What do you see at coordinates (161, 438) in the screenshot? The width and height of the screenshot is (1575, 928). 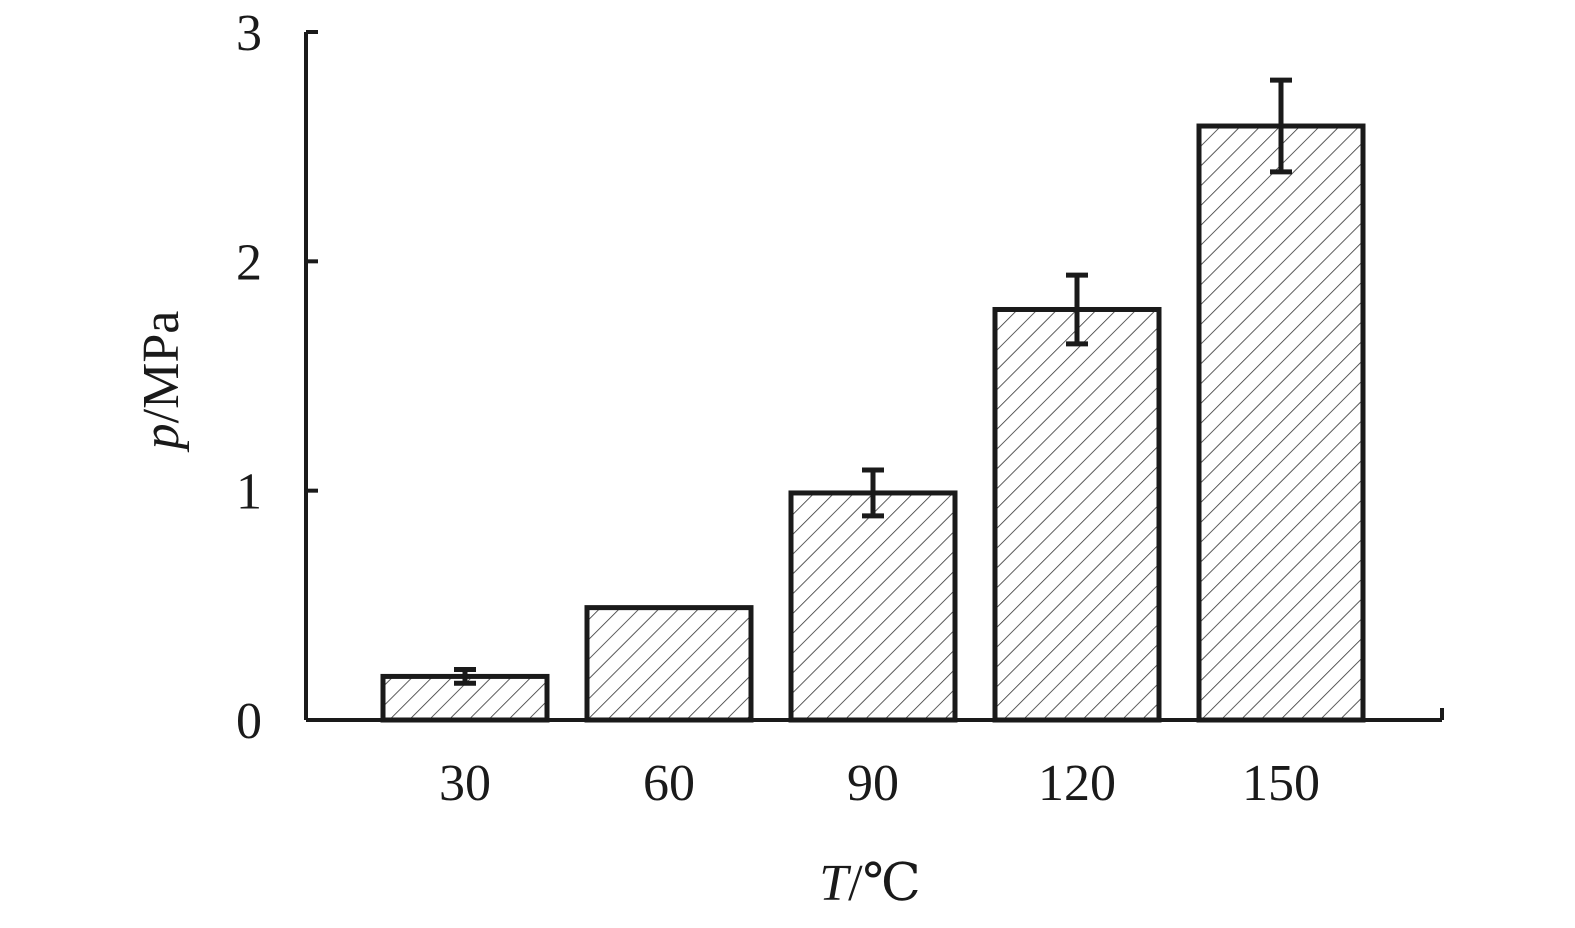 I see `y-axis-variable: p` at bounding box center [161, 438].